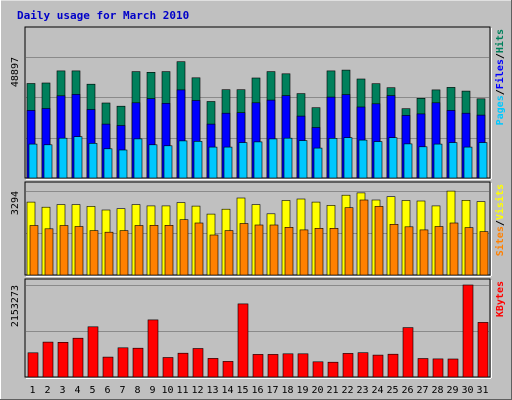  Describe the element at coordinates (407, 390) in the screenshot. I see `day-label-26: 26` at that location.